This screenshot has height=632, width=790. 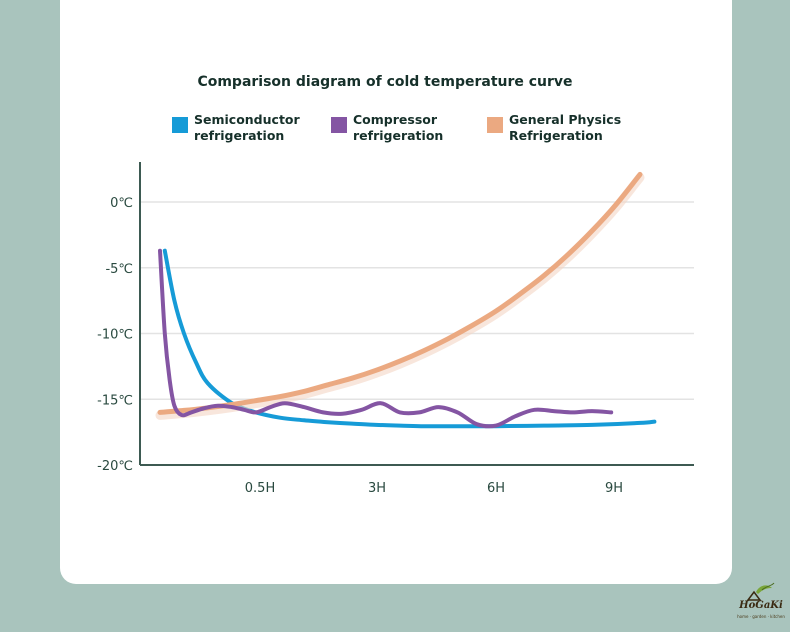 What do you see at coordinates (119, 269) in the screenshot?
I see `y-tick-label: -5℃` at bounding box center [119, 269].